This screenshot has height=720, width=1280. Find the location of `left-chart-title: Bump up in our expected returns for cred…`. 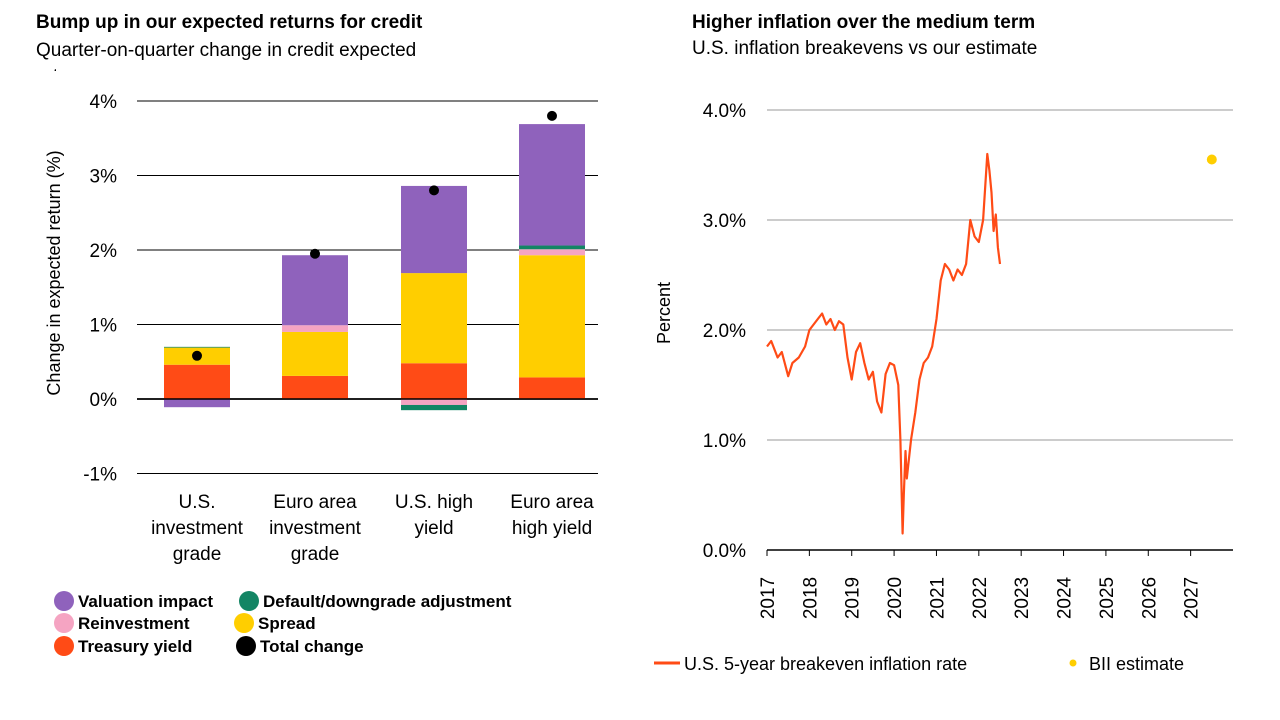

left-chart-title: Bump up in our expected returns for cred… is located at coordinates (229, 22).